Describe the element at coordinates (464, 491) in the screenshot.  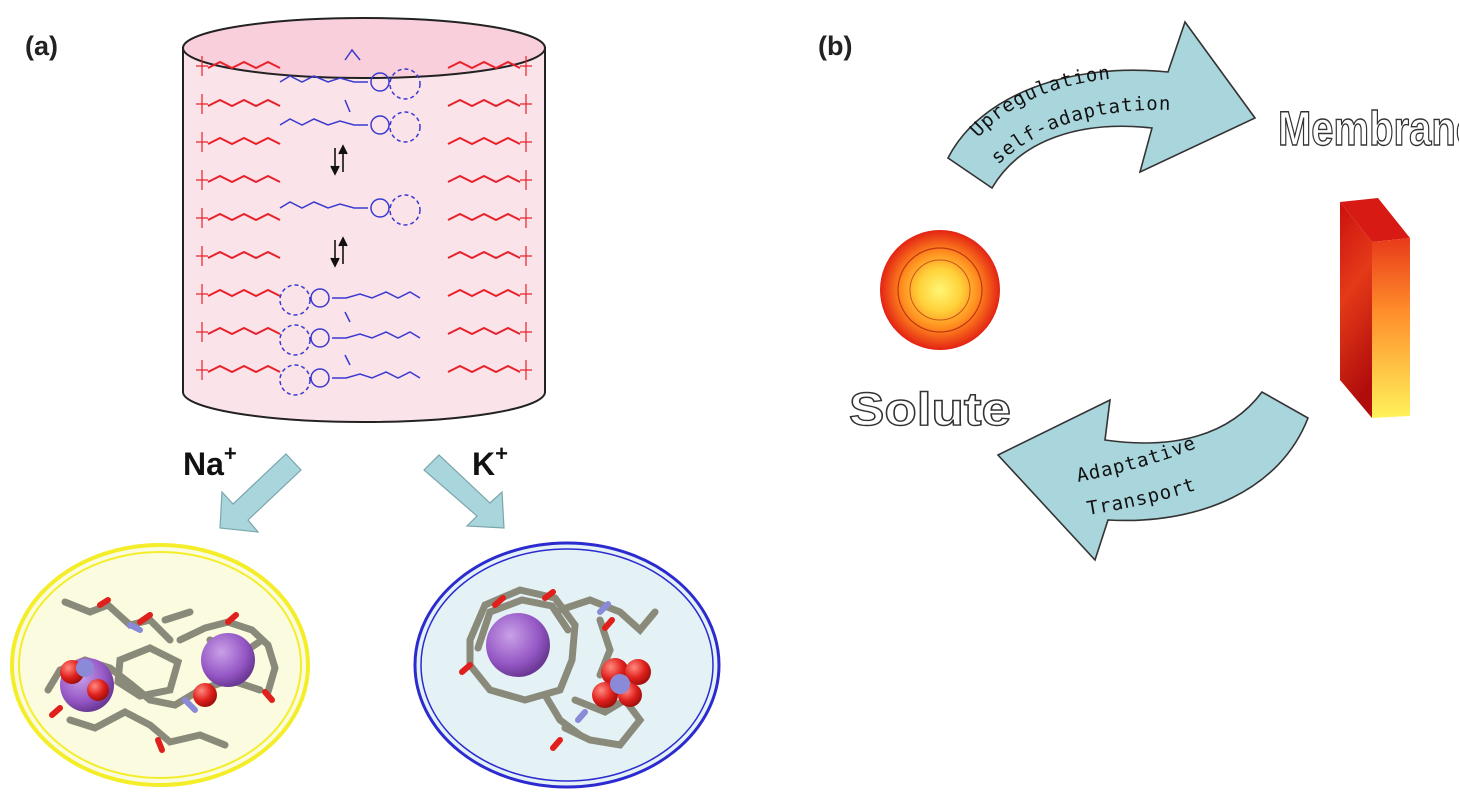
I see `arrow-to-k-complex` at that location.